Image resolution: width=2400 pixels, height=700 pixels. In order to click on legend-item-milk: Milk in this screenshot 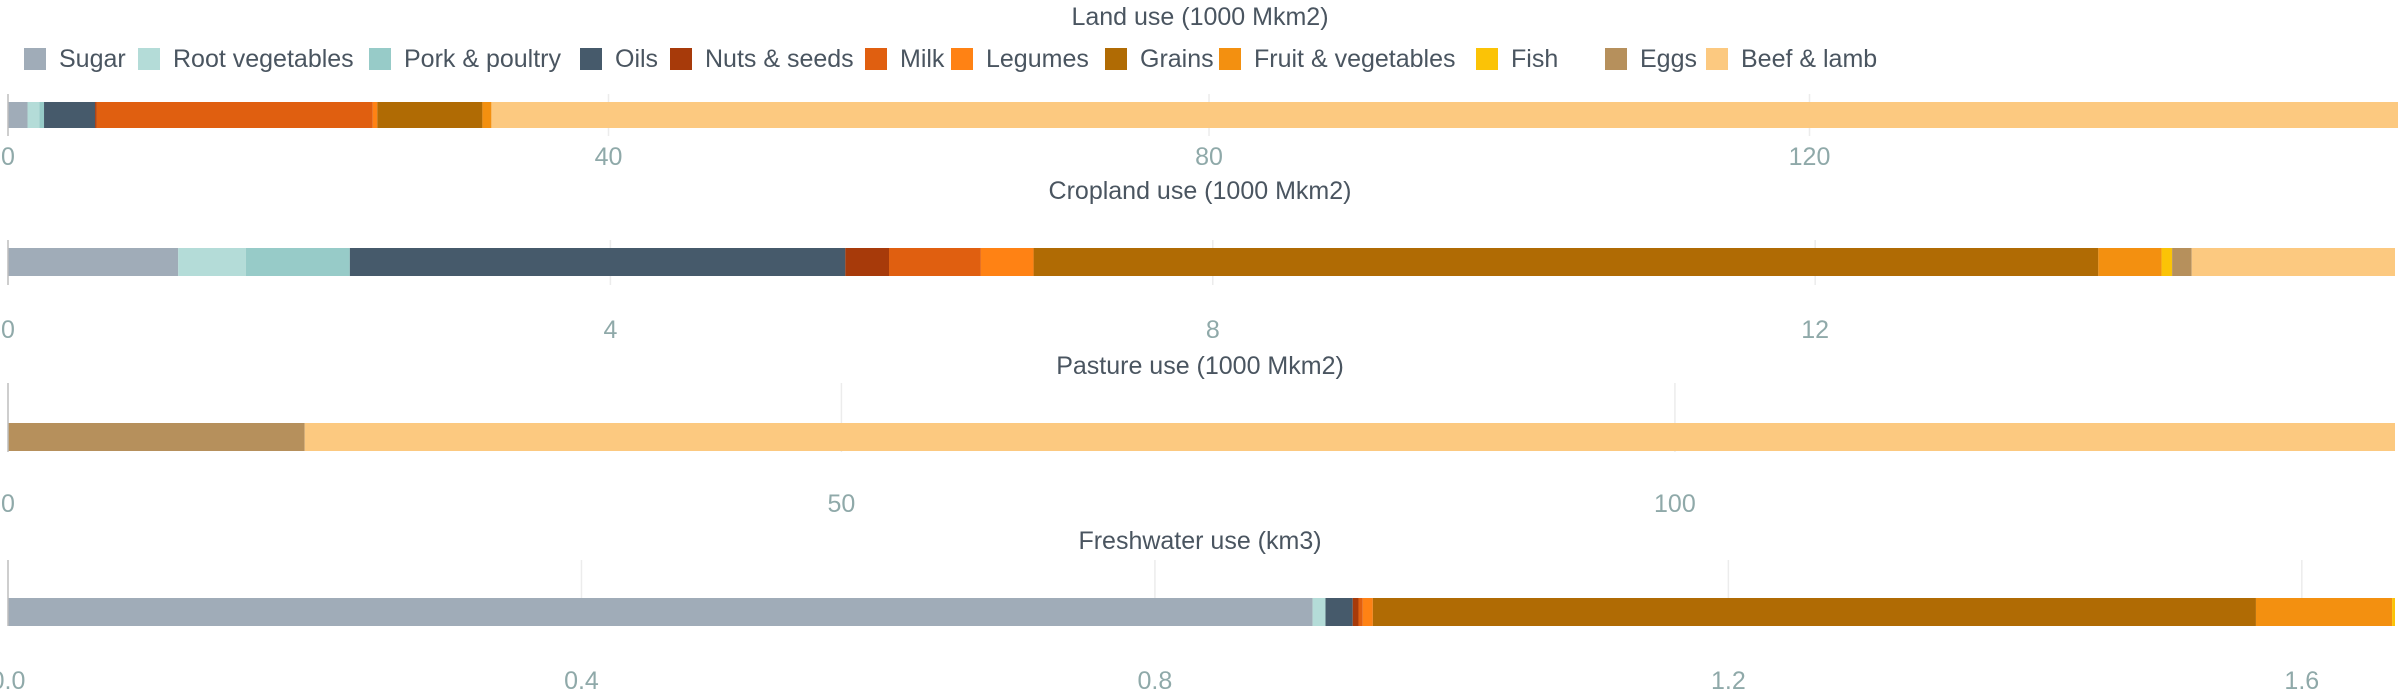, I will do `click(905, 59)`.